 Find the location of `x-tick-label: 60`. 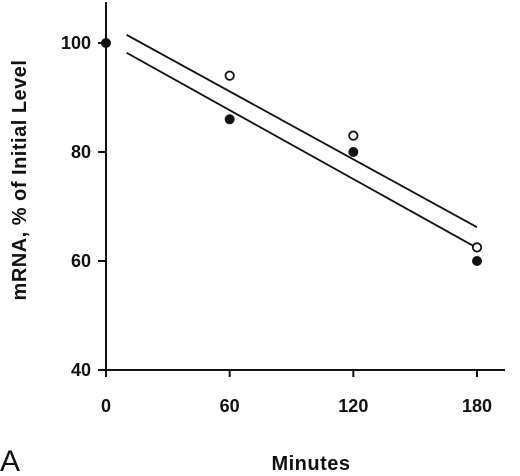

x-tick-label: 60 is located at coordinates (230, 406).